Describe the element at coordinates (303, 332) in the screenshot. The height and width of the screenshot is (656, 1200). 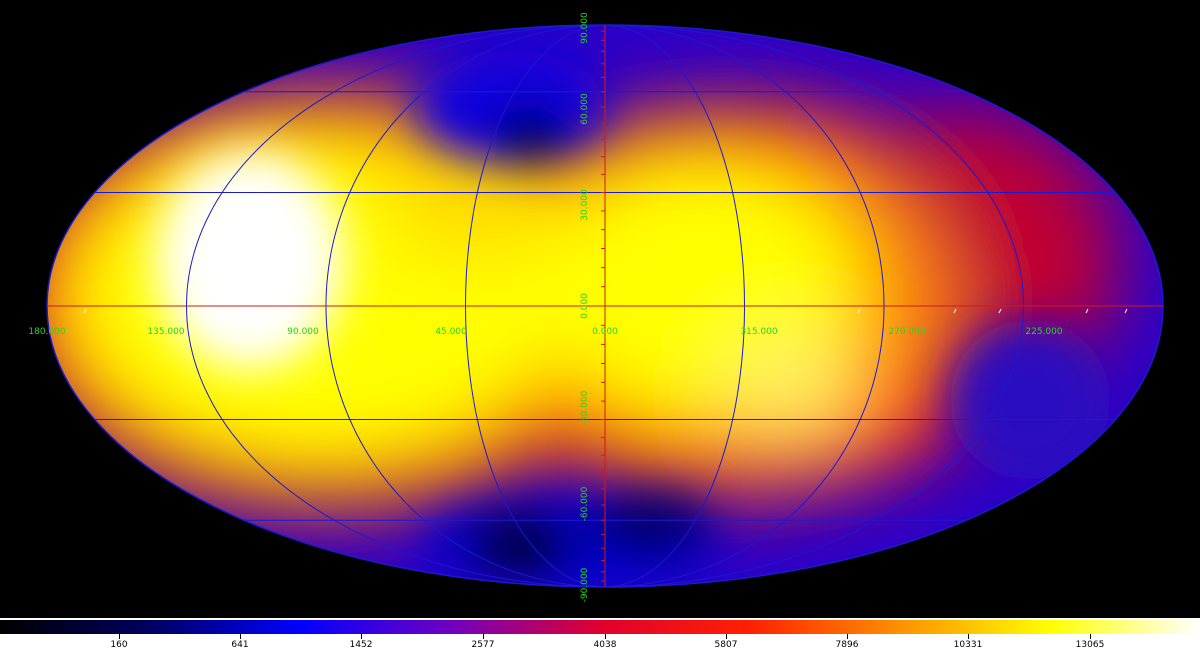
I see `lon-label-90: 90.000` at that location.